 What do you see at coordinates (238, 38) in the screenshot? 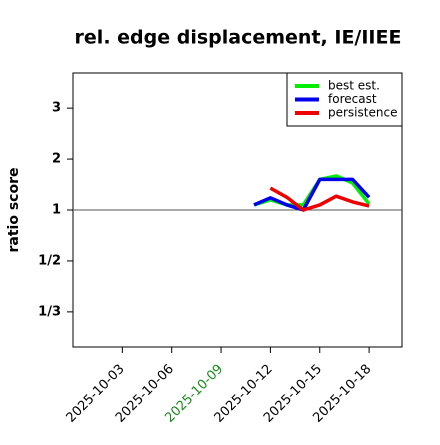
I see `chart-title: rel. edge displacement, IE/IIEE` at bounding box center [238, 38].